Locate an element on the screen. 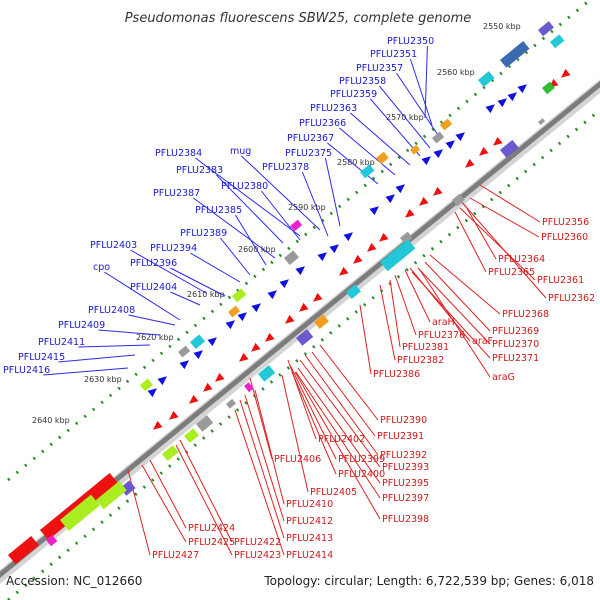 The image size is (600, 600). leader-pflu2368 is located at coordinates (465, 284).